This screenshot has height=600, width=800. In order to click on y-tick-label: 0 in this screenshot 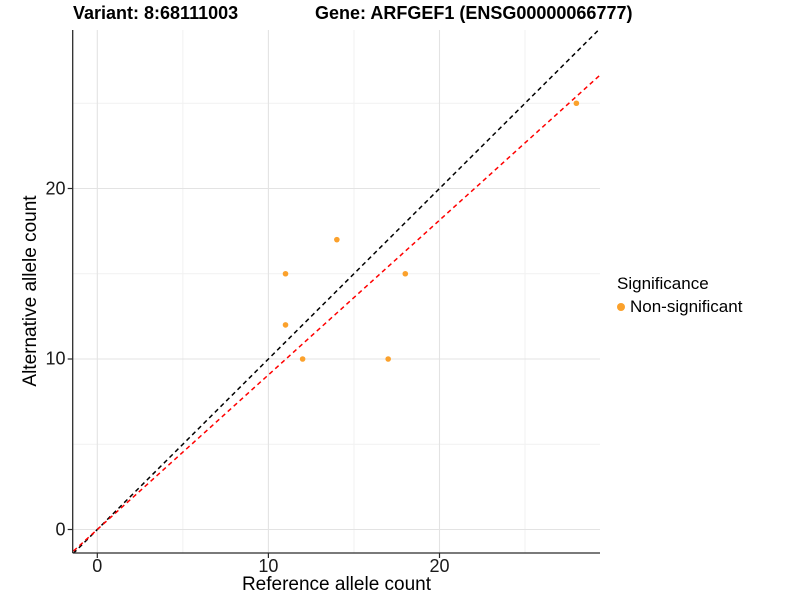, I will do `click(60, 529)`.